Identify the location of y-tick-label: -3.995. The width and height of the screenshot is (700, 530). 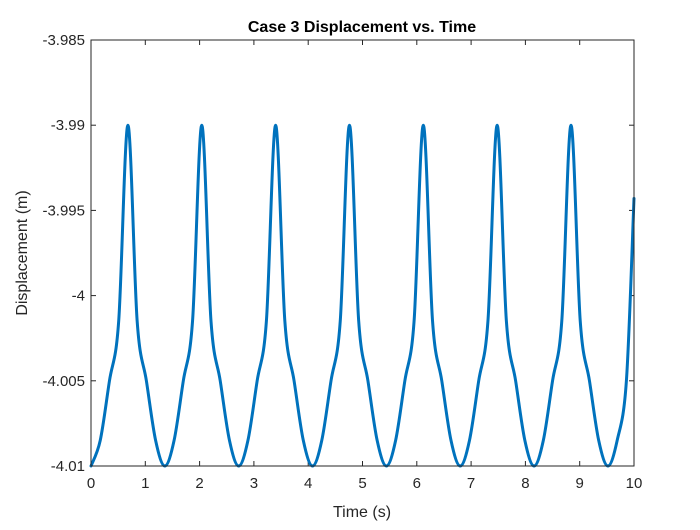
(63, 210).